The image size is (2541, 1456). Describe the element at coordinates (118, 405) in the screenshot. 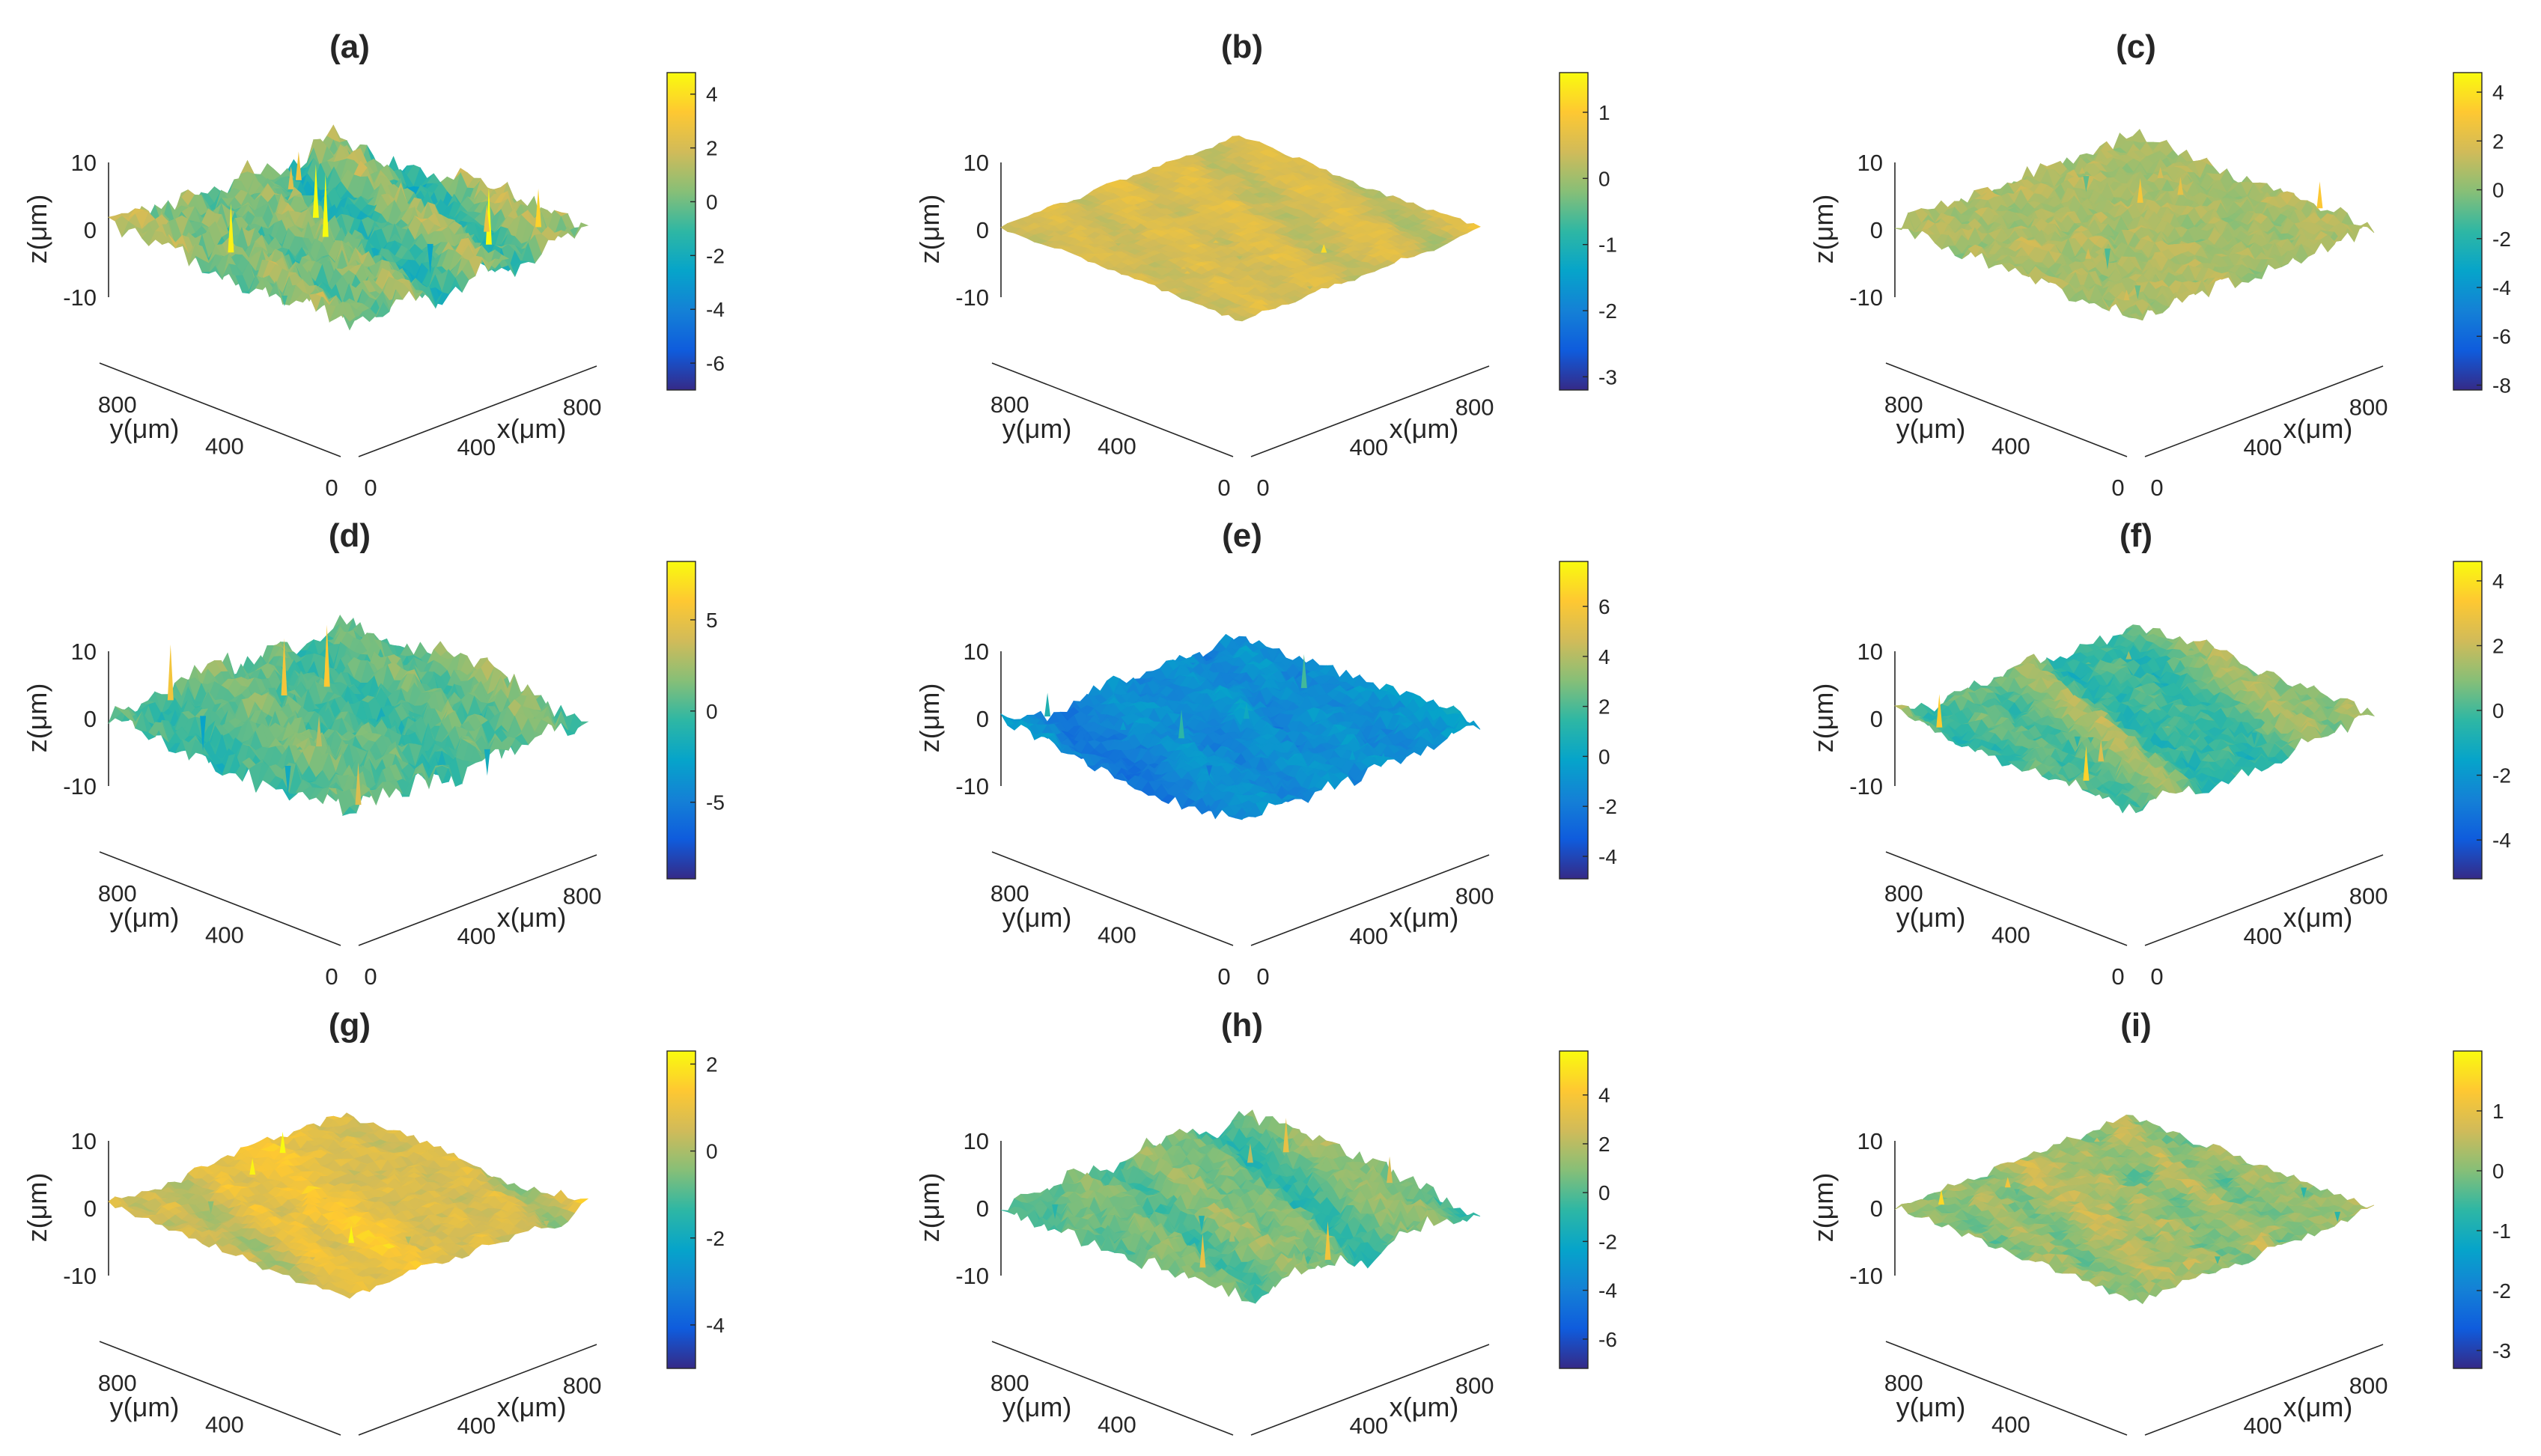

I see `y-tick-label: 800` at that location.